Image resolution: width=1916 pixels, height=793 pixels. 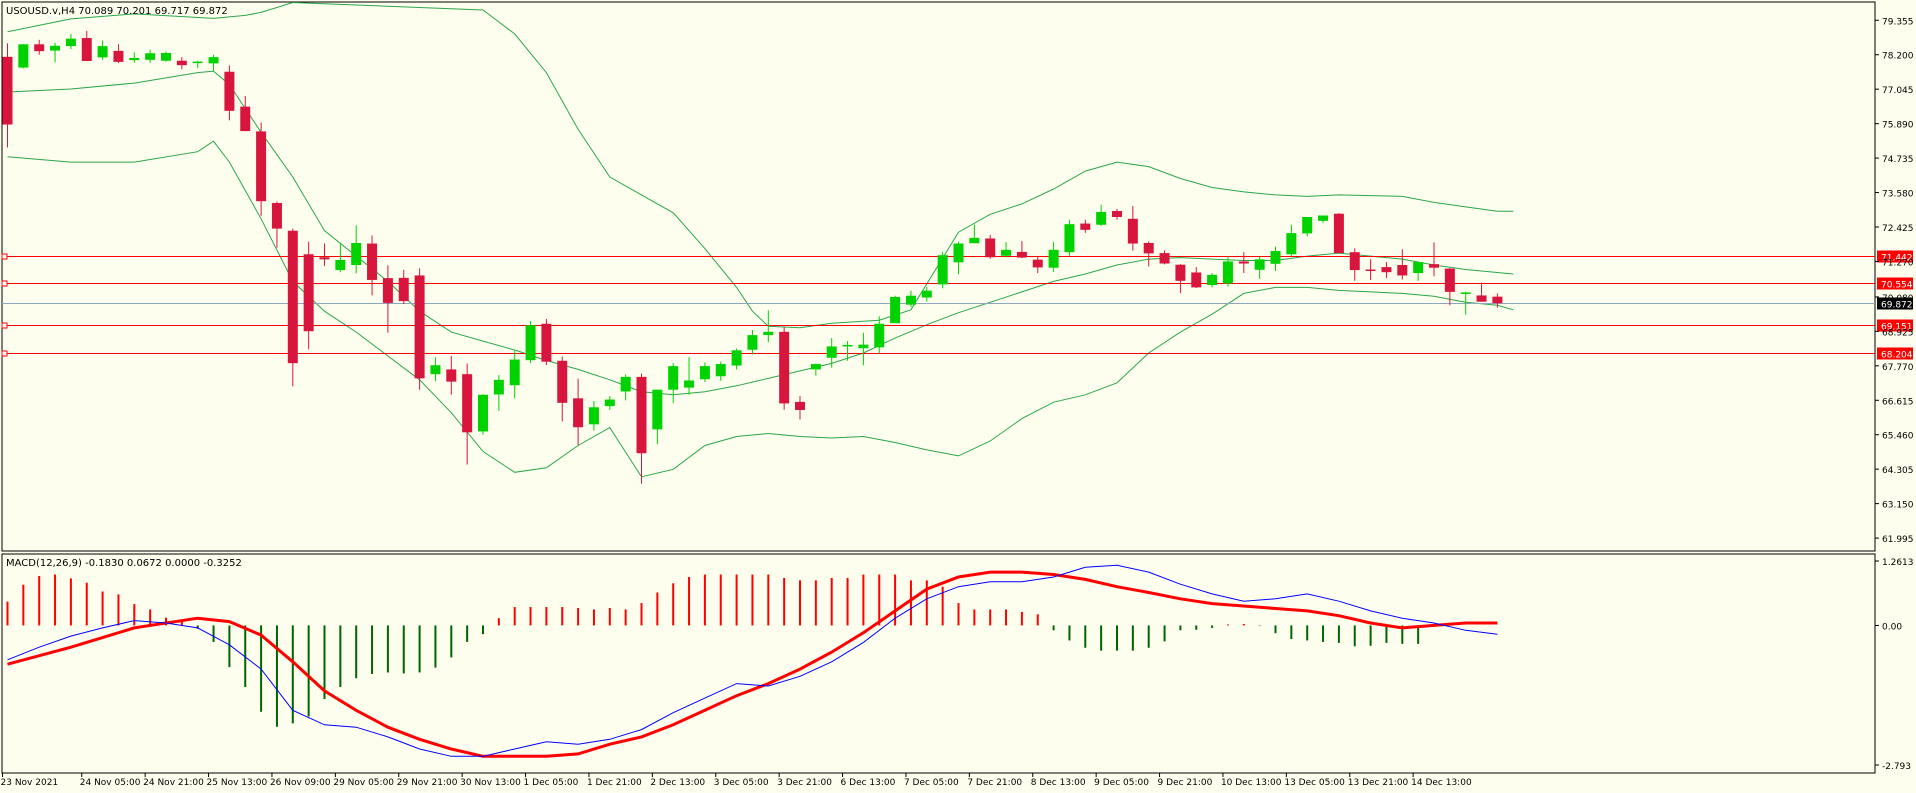 I want to click on time-tick-label: 30 Nov 13:00, so click(x=490, y=783).